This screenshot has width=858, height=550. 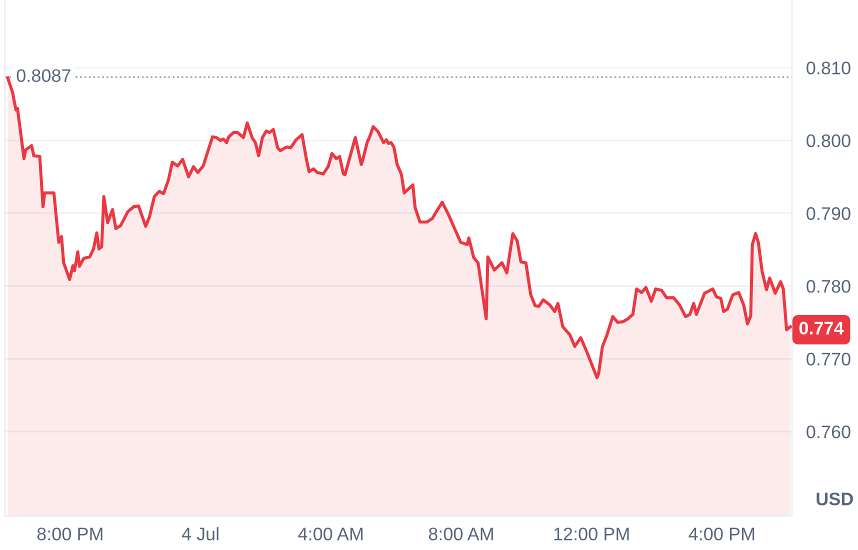 What do you see at coordinates (200, 533) in the screenshot?
I see `x-tick-label: 4 Jul` at bounding box center [200, 533].